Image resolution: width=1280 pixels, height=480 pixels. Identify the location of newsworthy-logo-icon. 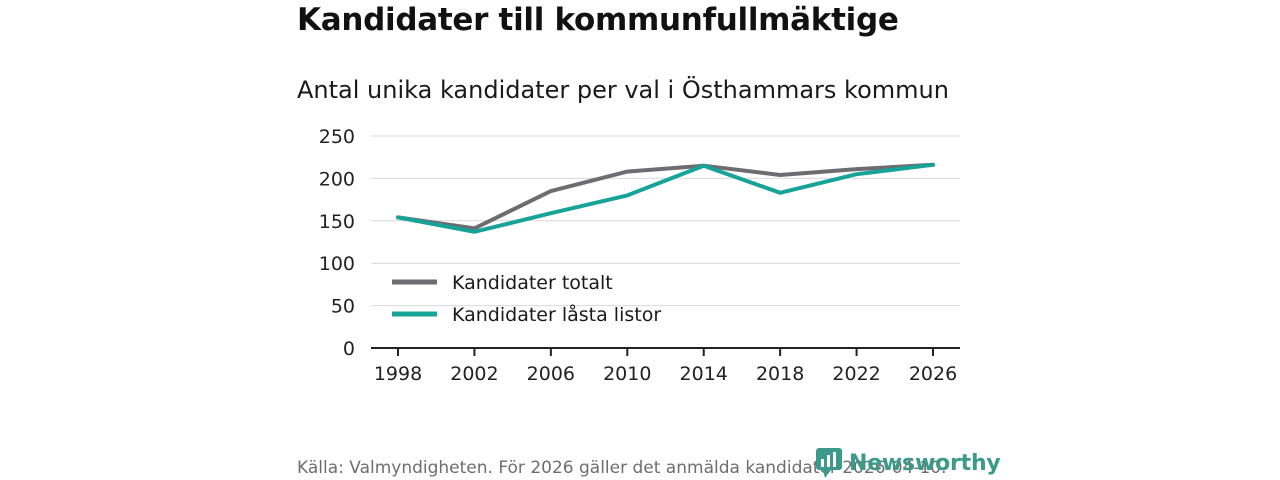
(829, 463).